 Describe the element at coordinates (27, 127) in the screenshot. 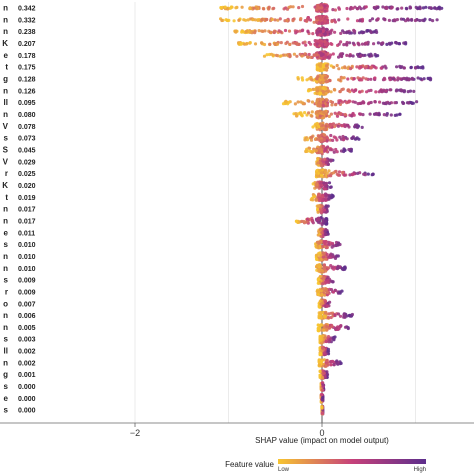

I see `mean-shap-value: 0.078` at that location.